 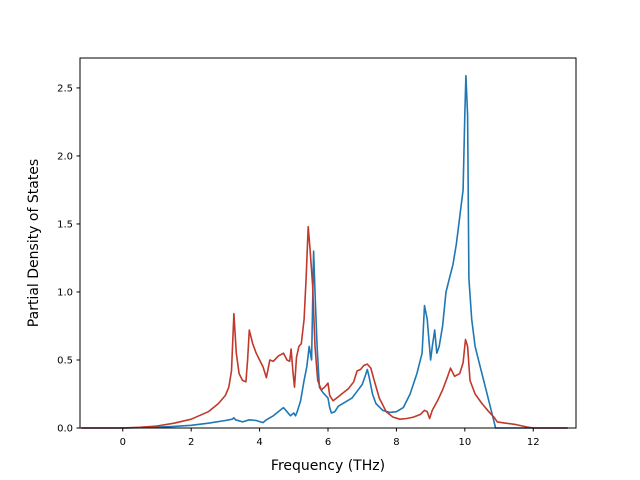 What do you see at coordinates (191, 442) in the screenshot?
I see `x-tick-label: 2` at bounding box center [191, 442].